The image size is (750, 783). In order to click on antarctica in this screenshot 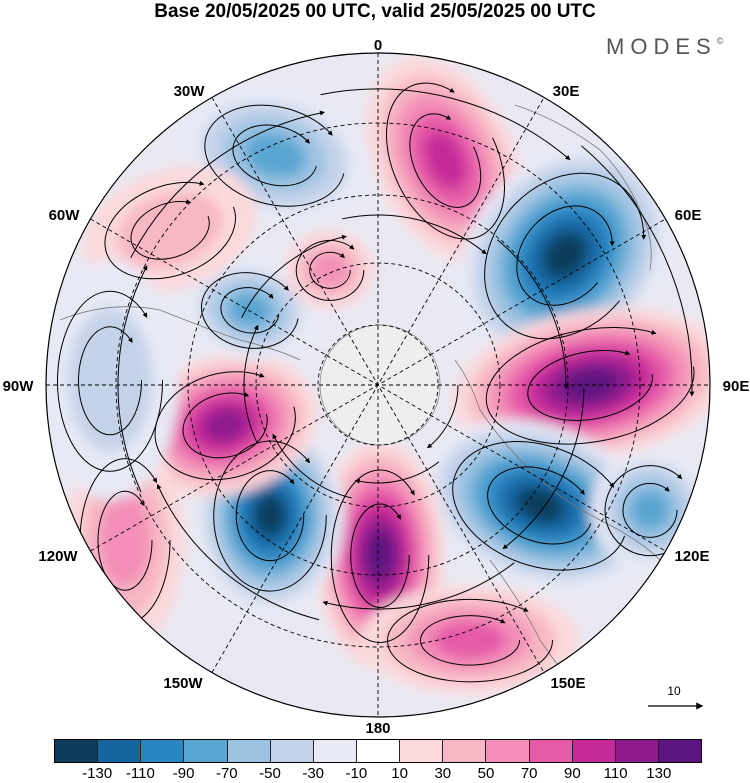, I will do `click(380, 385)`.